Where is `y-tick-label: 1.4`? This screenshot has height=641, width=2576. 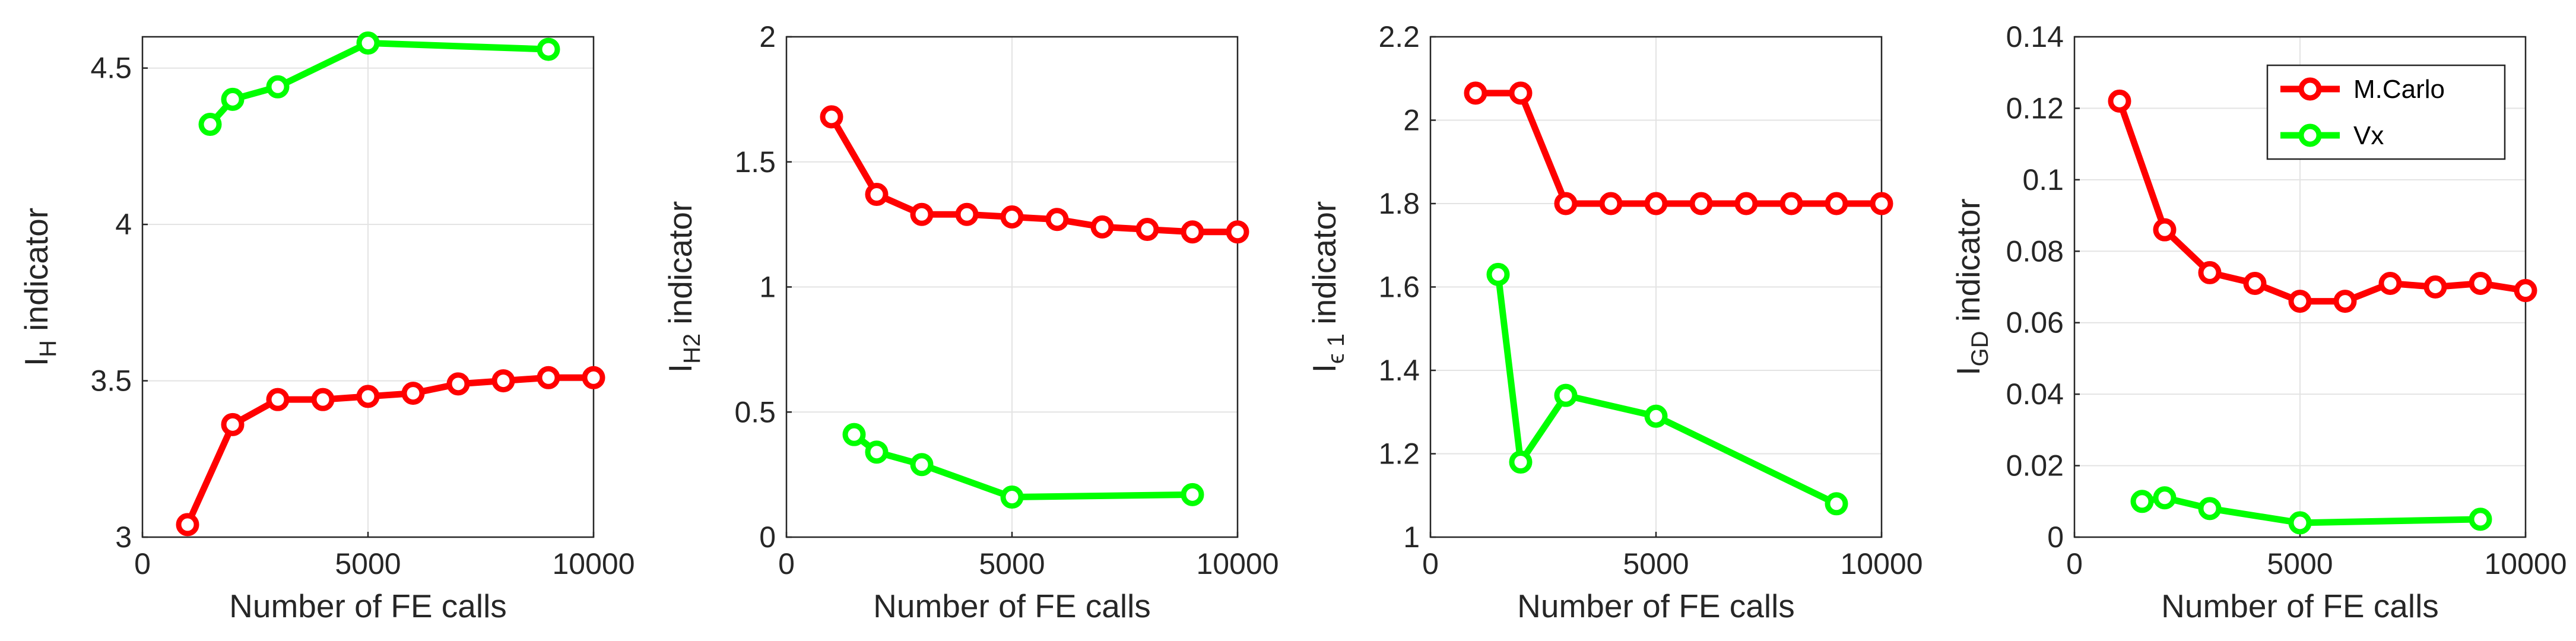
y-tick-label: 1.4 is located at coordinates (1399, 370).